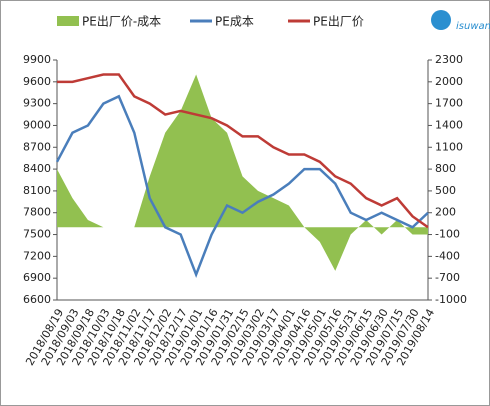 Image resolution: width=490 pixels, height=406 pixels. What do you see at coordinates (447, 277) in the screenshot?
I see `y2-tick-label: -700` at bounding box center [447, 277].